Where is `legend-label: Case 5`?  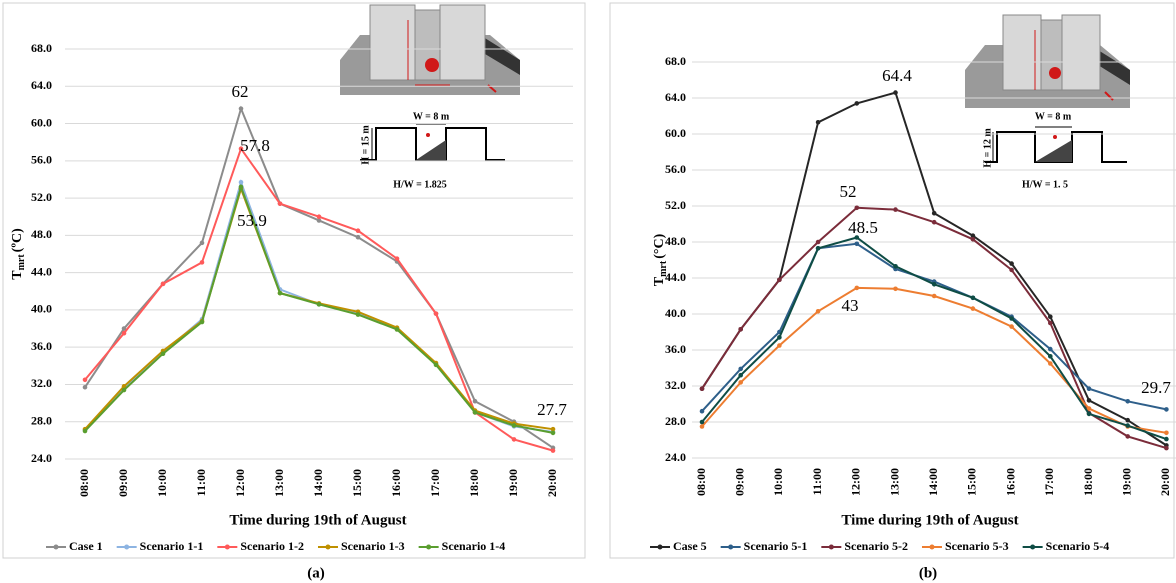 legend-label: Case 5 is located at coordinates (690, 546).